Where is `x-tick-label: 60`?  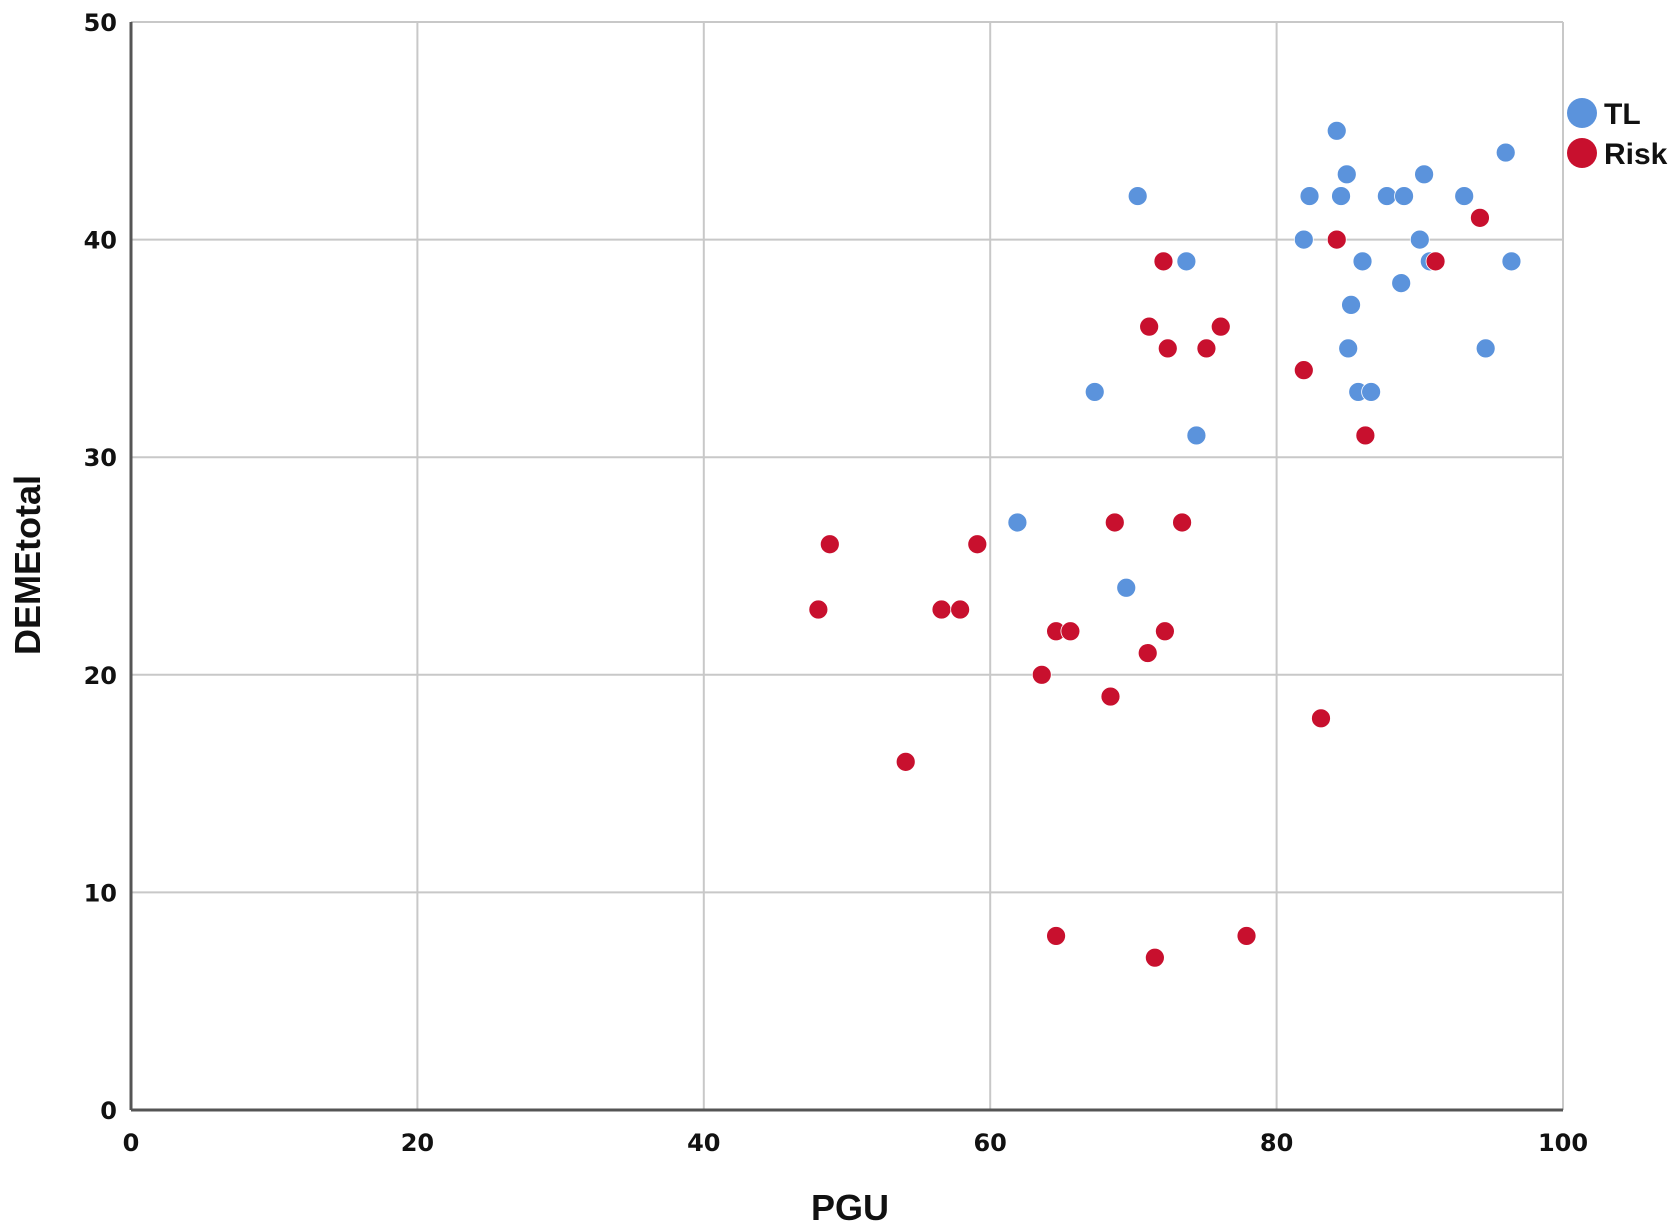 x-tick-label: 60 is located at coordinates (989, 1143).